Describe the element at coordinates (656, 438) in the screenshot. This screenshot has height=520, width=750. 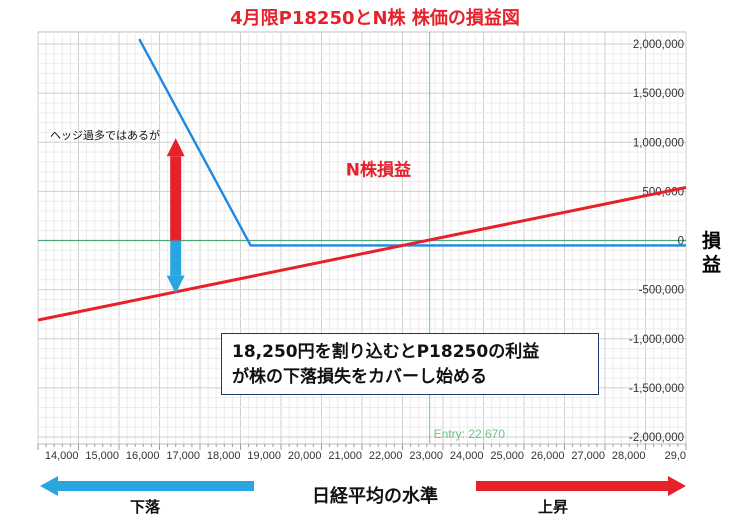
I see `y-tick-label: -2,000,000` at that location.